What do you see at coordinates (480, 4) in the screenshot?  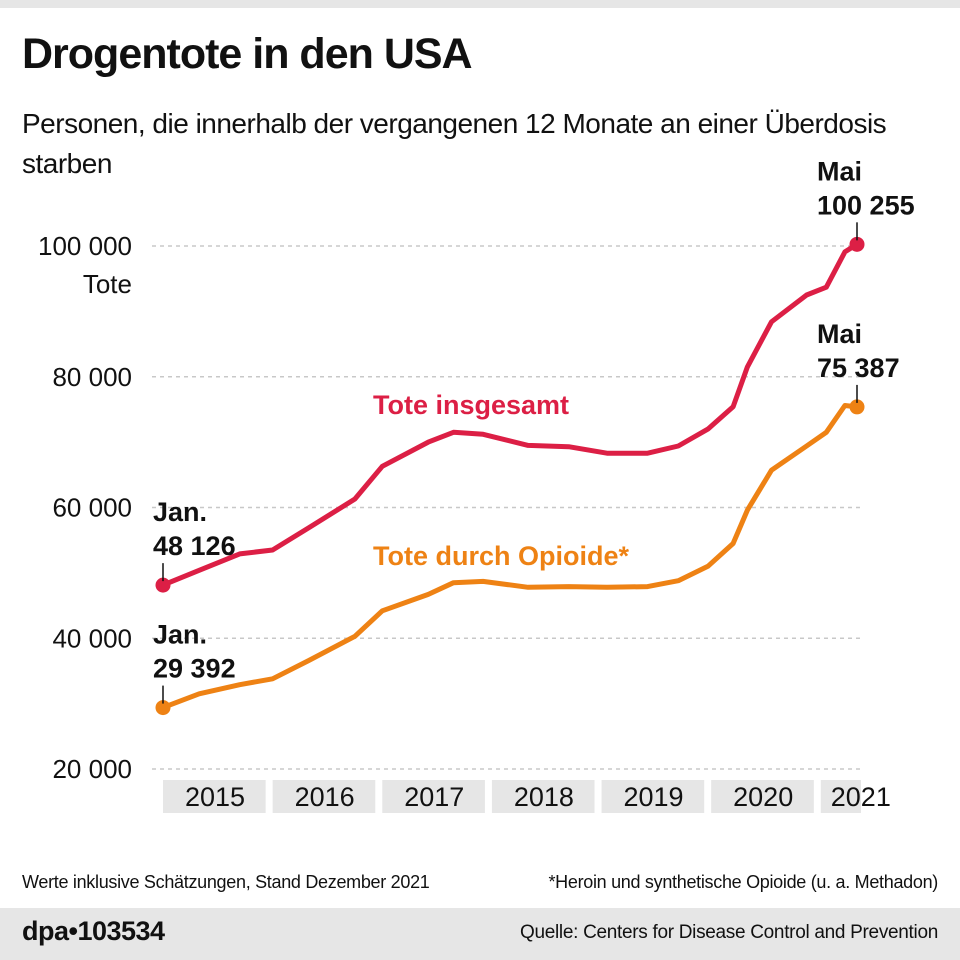 I see `top-bar` at bounding box center [480, 4].